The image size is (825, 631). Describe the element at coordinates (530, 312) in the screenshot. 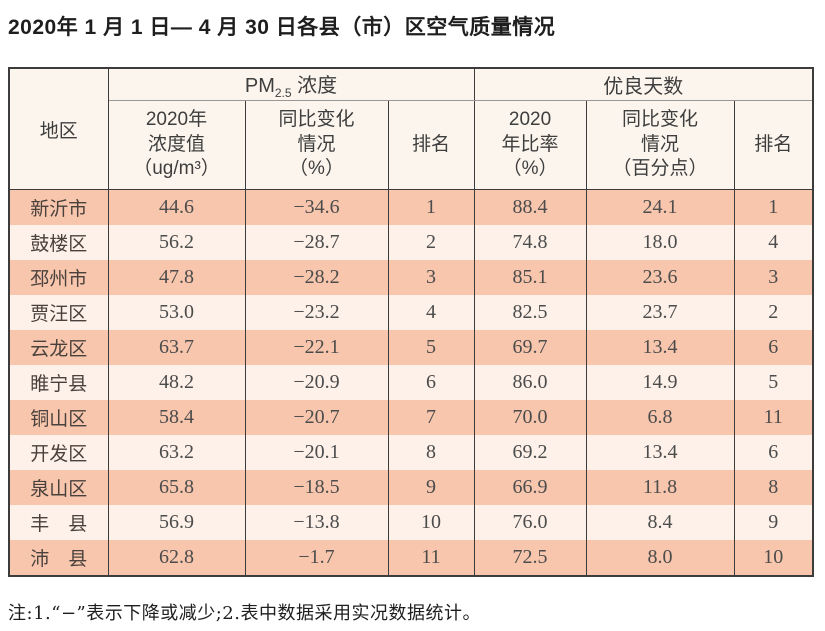

I see `good-rate-cell: 82.5` at that location.